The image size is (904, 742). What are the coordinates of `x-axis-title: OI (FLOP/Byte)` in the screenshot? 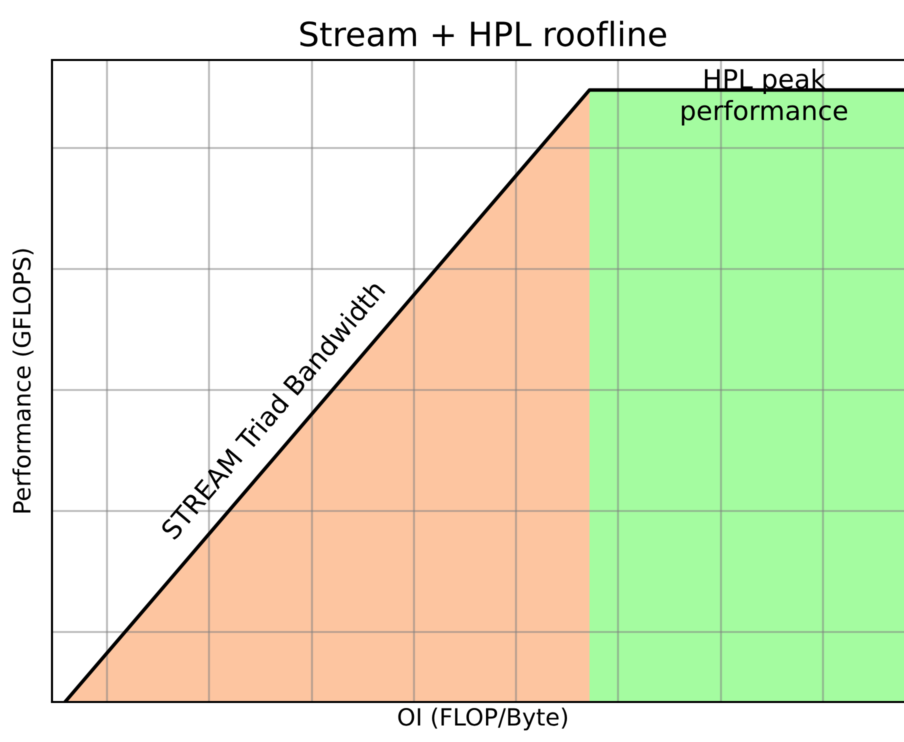 It's located at (483, 719).